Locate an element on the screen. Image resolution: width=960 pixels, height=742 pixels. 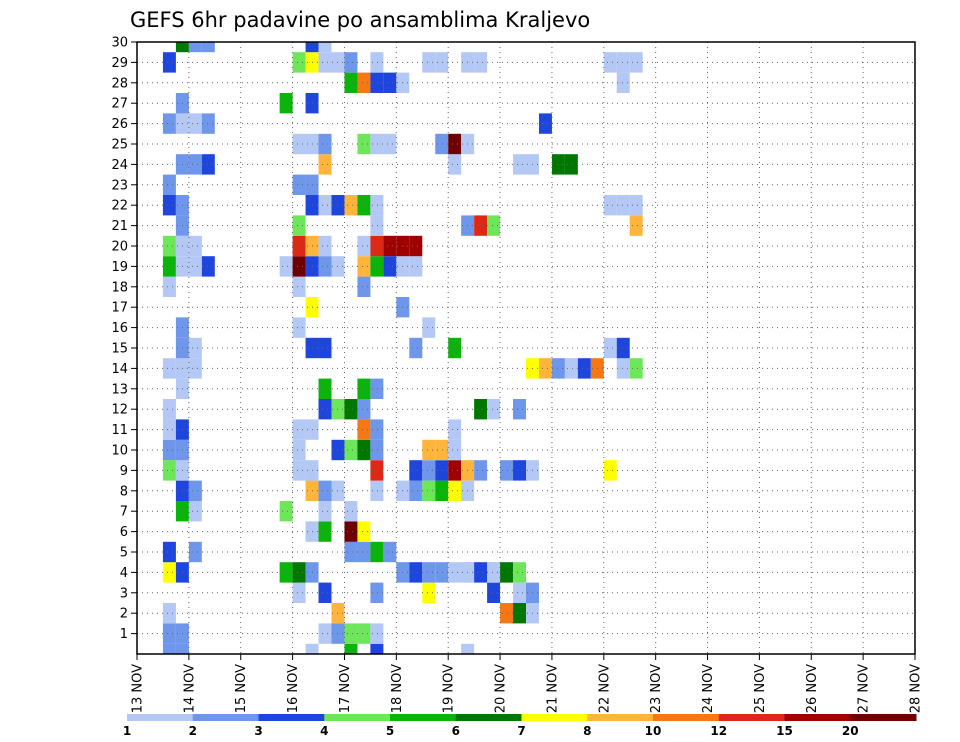
colorbar-label: 12 is located at coordinates (718, 731).